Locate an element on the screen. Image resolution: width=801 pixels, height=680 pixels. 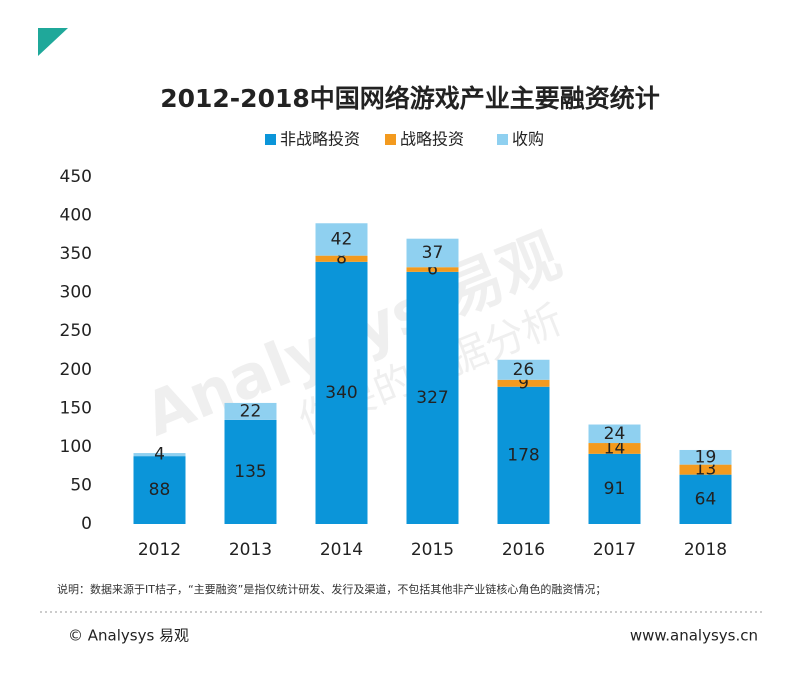
value-label: 26 is located at coordinates (524, 370).